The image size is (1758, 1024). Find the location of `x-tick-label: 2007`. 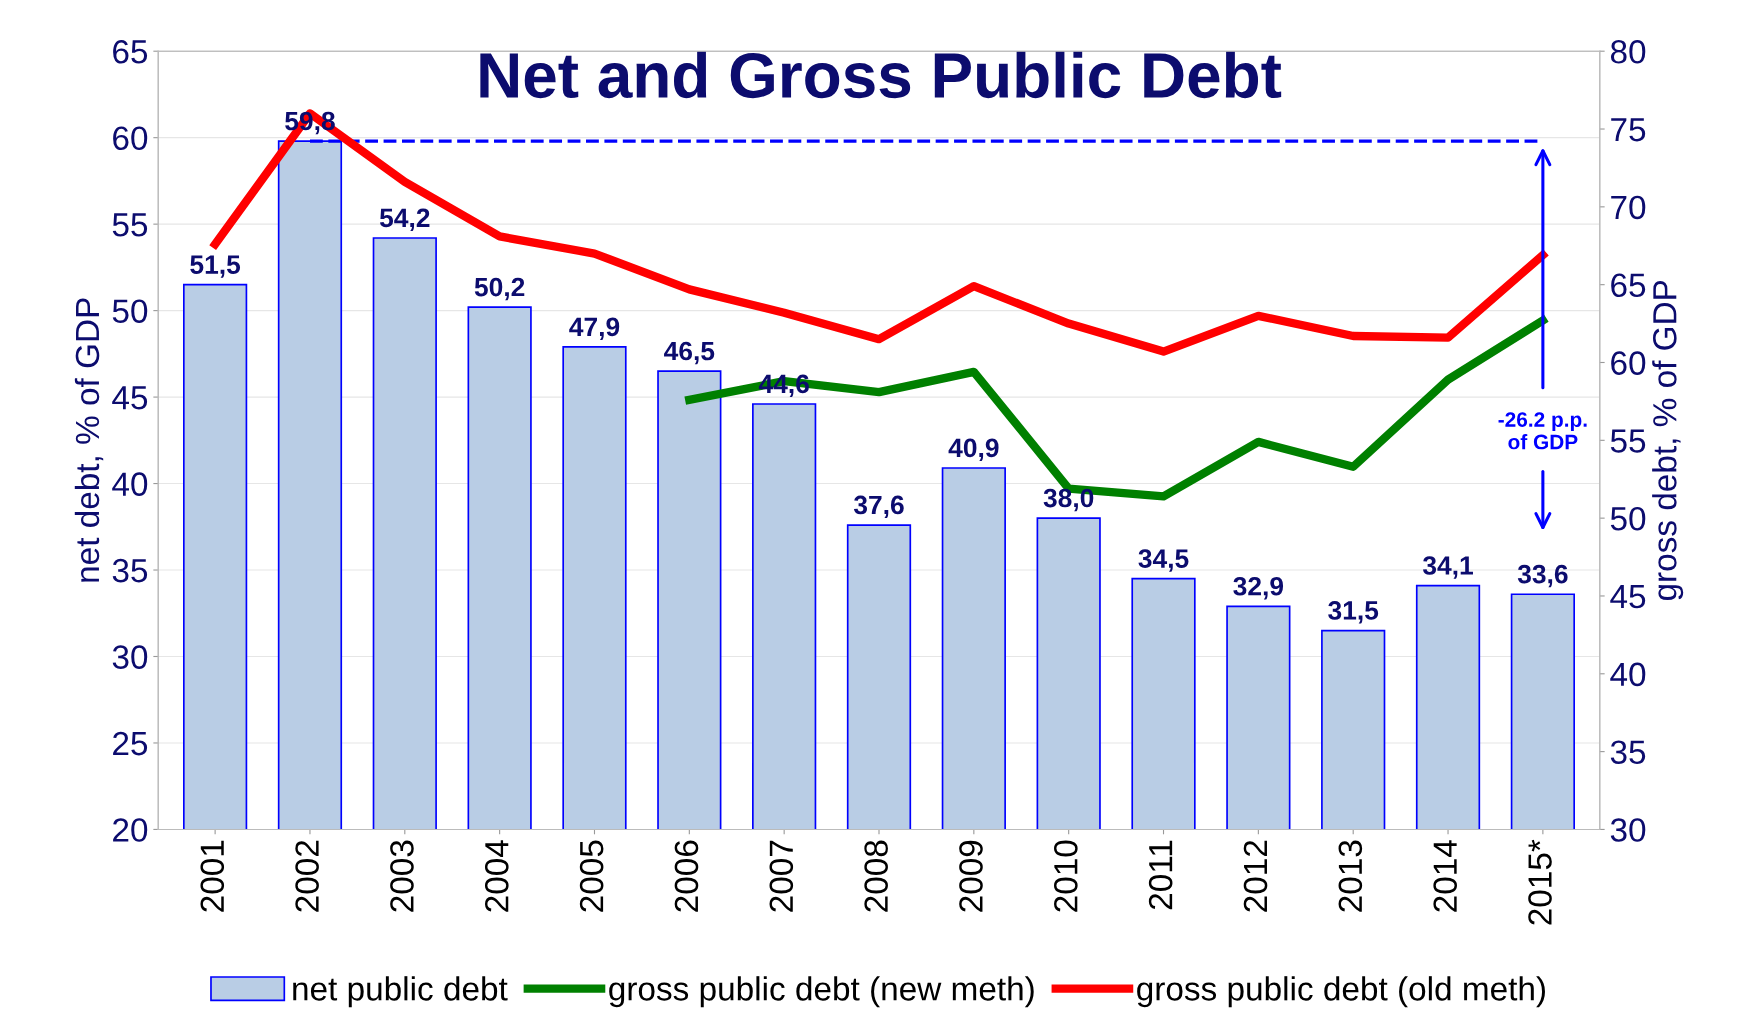

x-tick-label: 2007 is located at coordinates (781, 876).